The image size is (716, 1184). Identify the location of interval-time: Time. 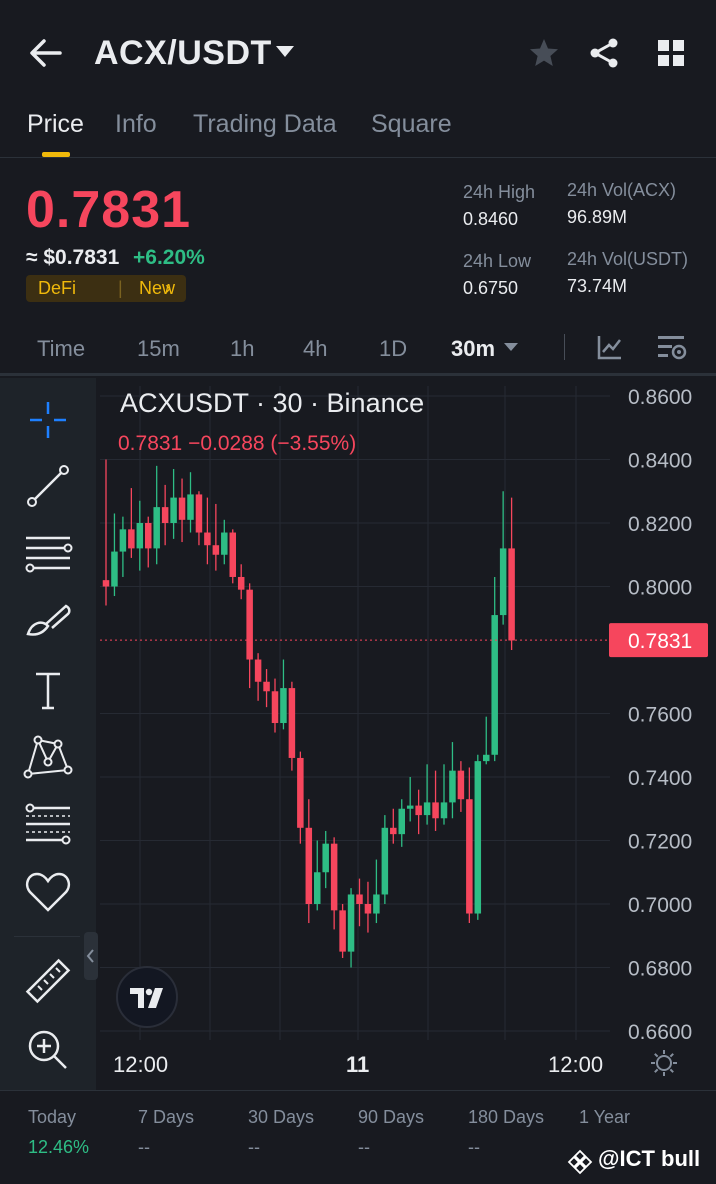
(61, 348).